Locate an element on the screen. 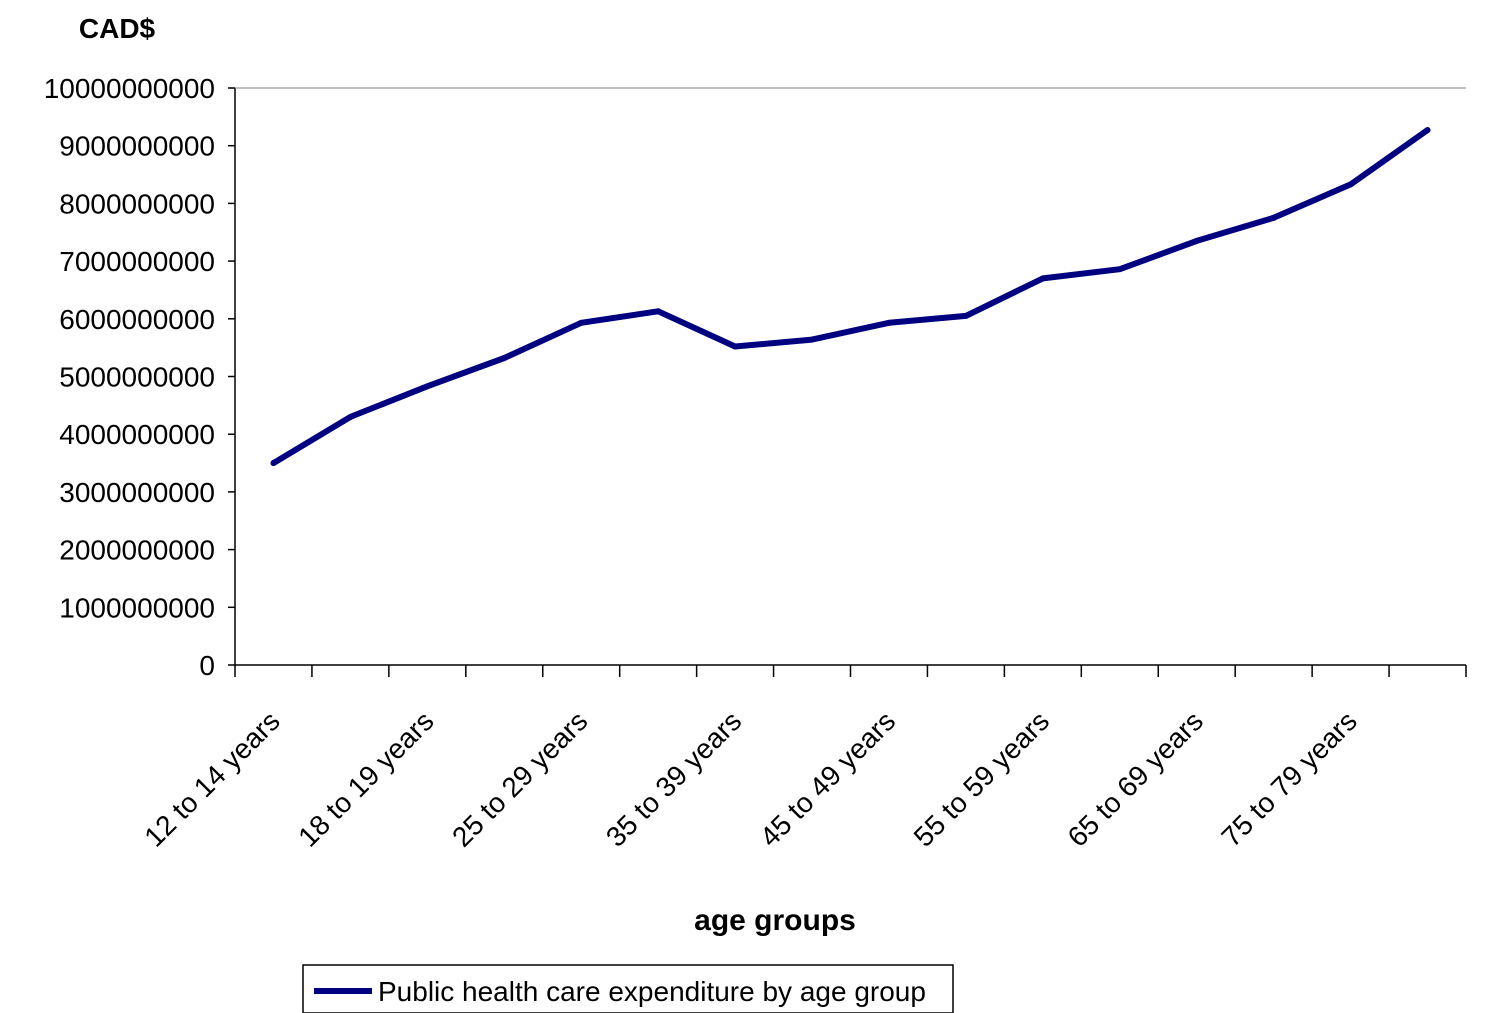 This screenshot has width=1495, height=1013. y-tick-label: 5000000000 is located at coordinates (137, 377).